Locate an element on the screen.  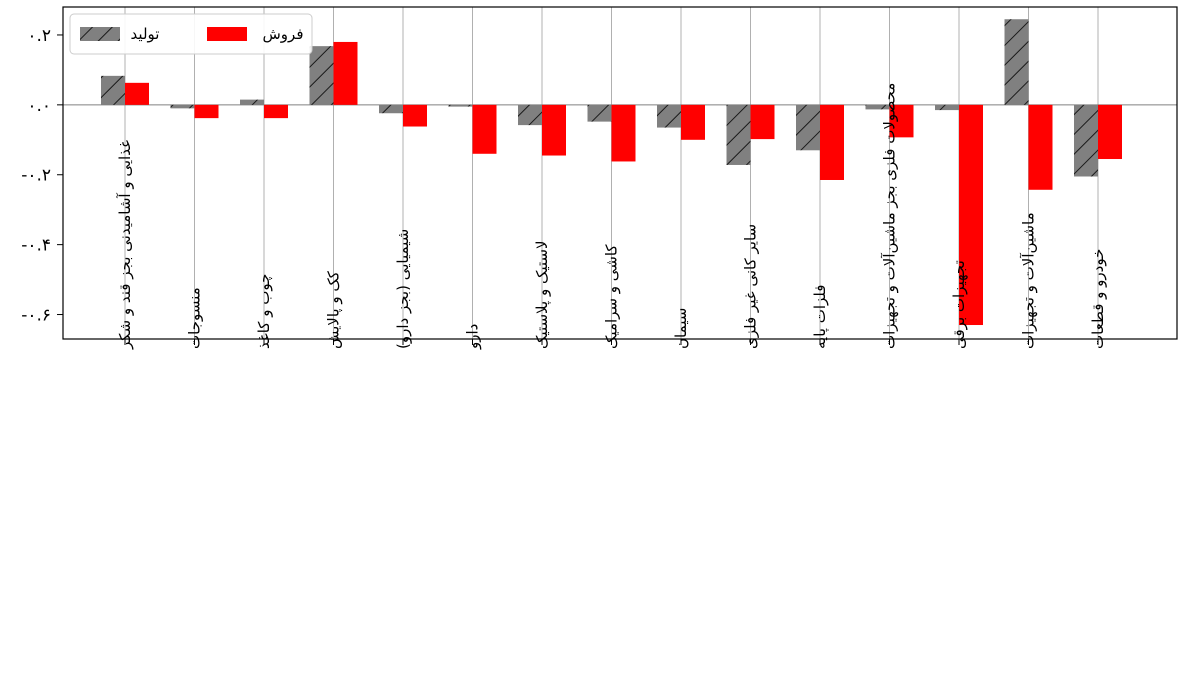
category-label: غذایی و آشامیدنی بجز قند و شکر is located at coordinates (125, 245).